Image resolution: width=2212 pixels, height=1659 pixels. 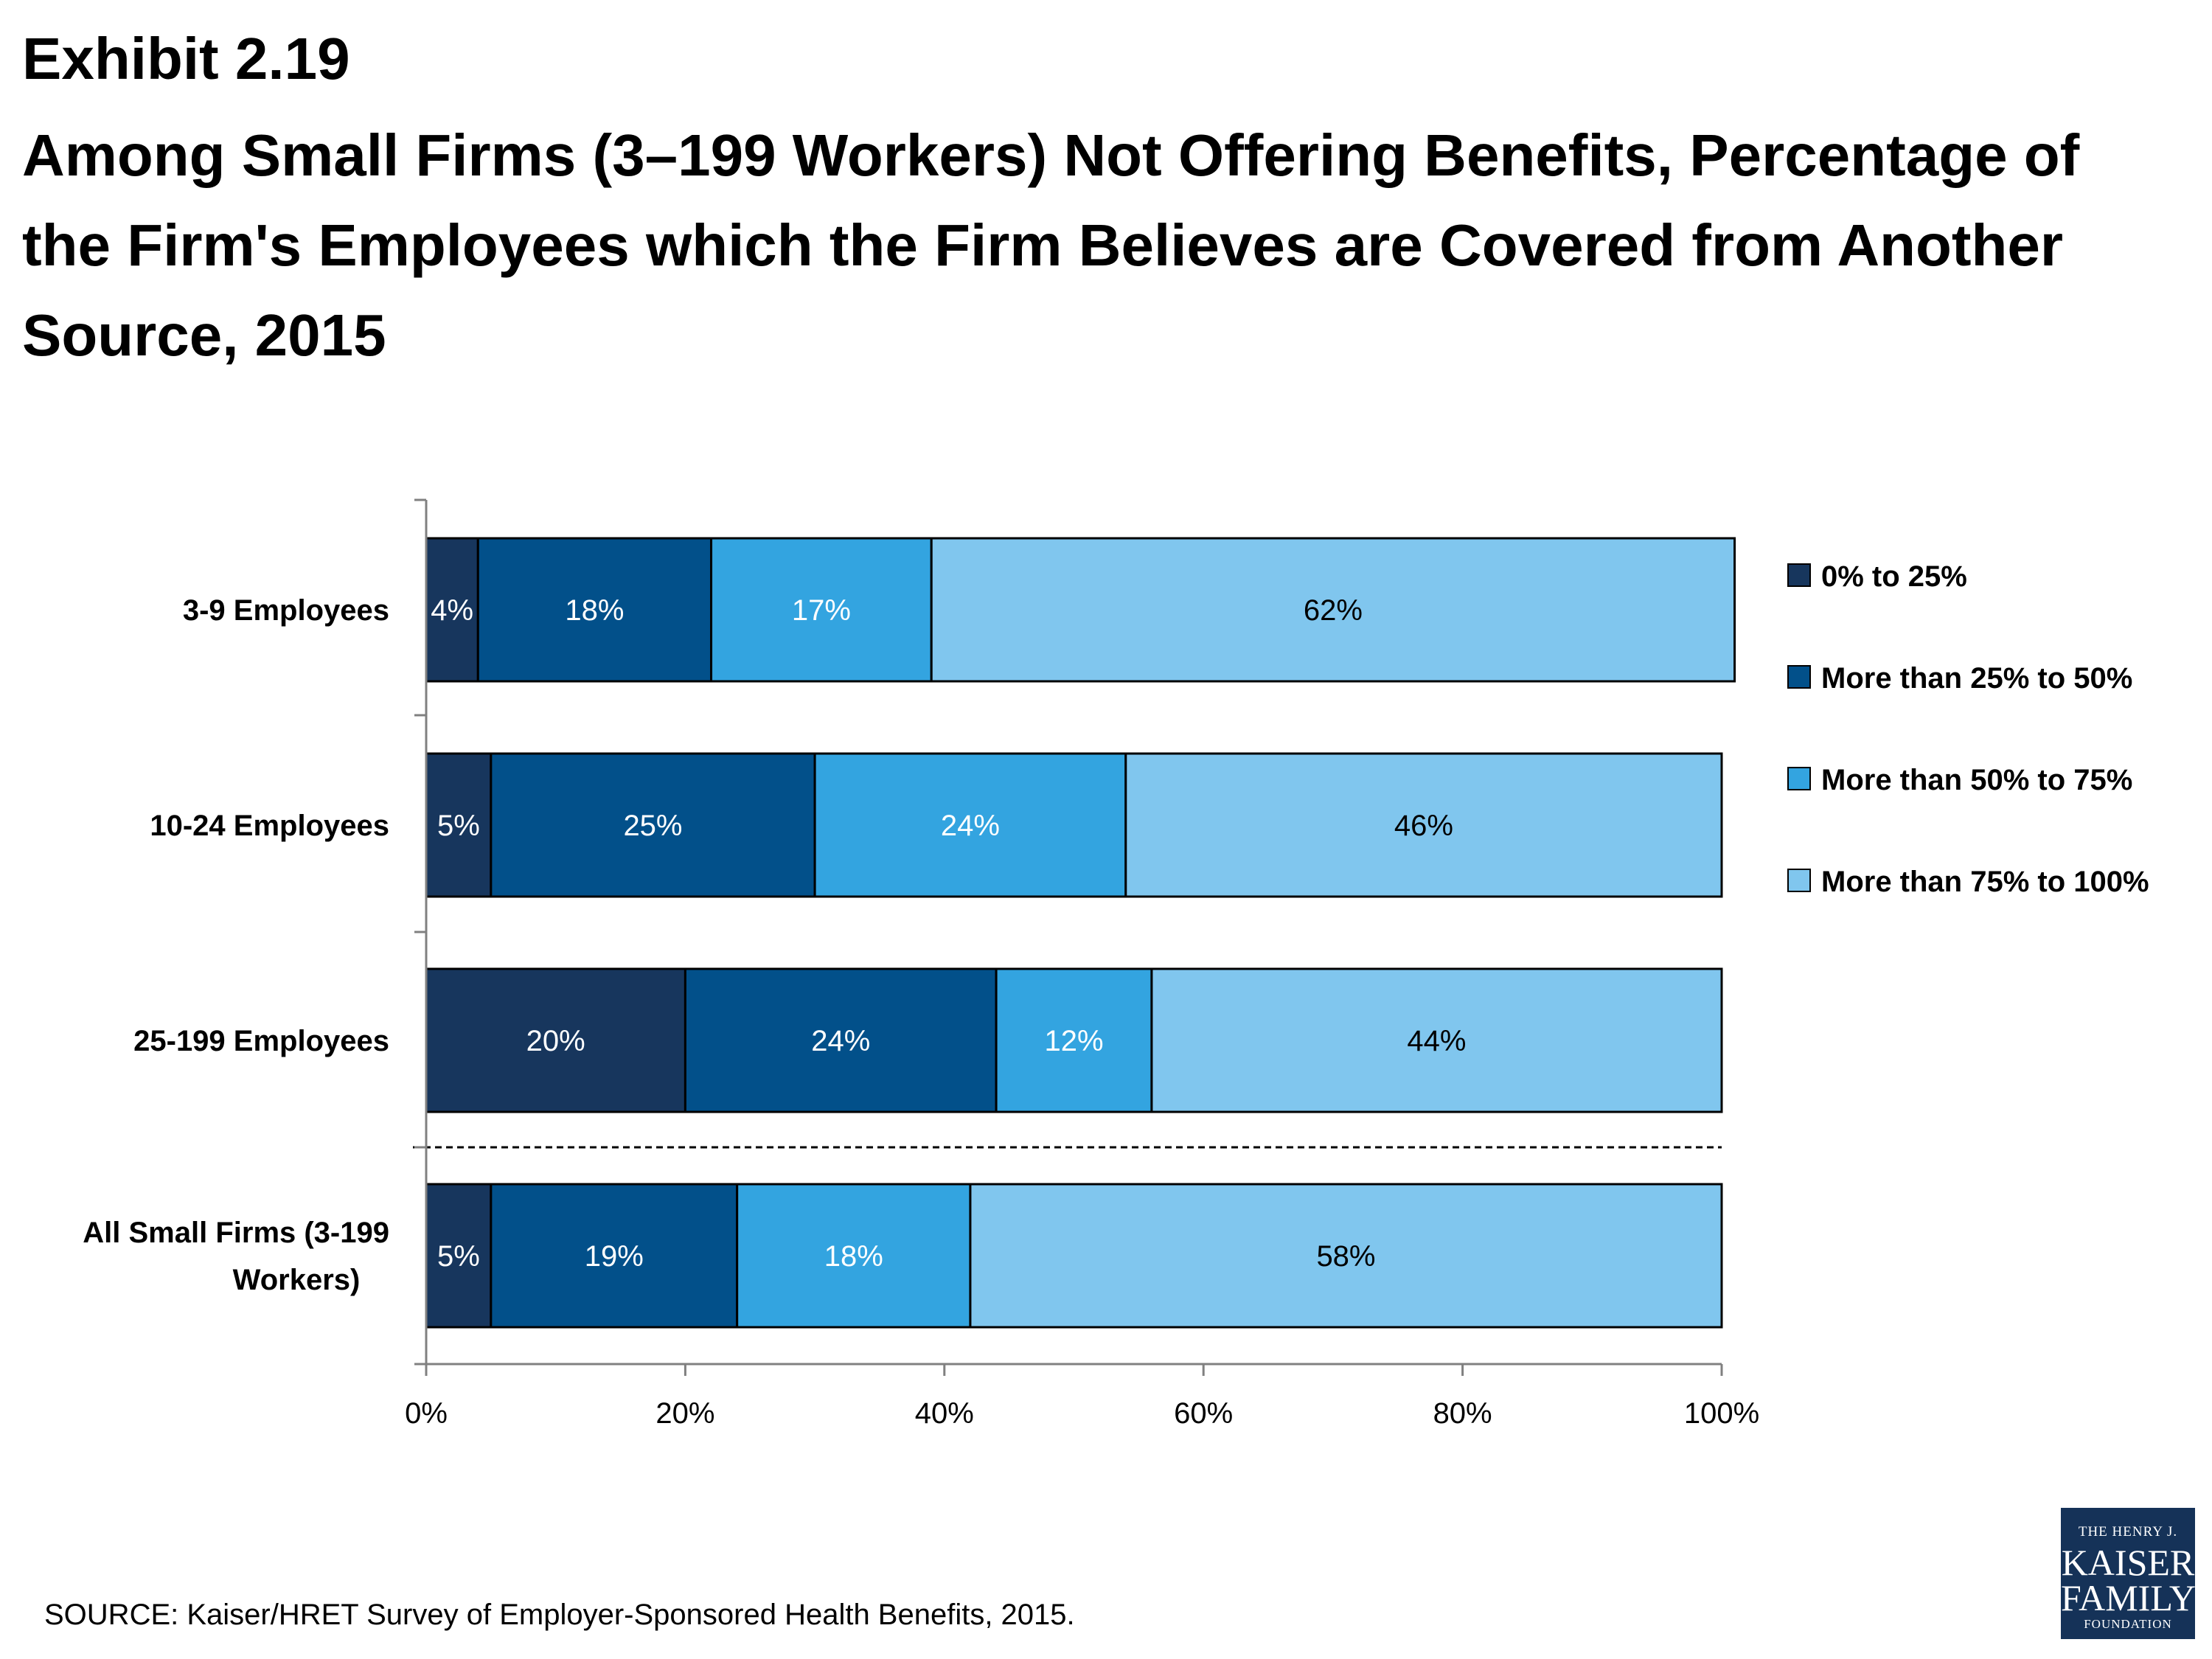 I want to click on x-tick-label: 20%, so click(x=684, y=1413).